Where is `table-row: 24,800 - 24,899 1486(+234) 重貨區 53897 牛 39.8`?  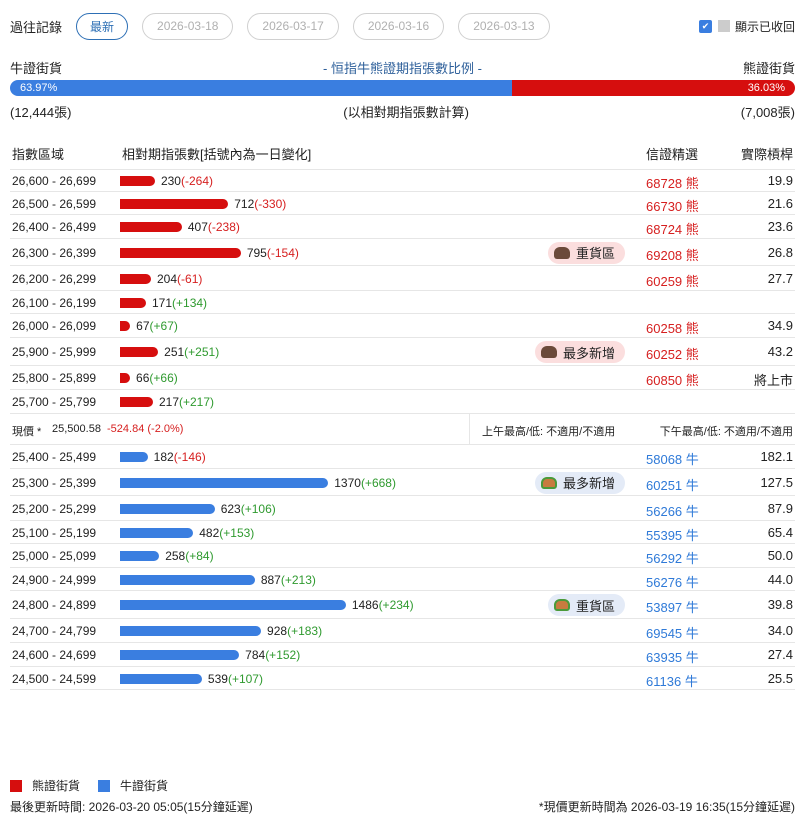
table-row: 24,800 - 24,899 1486(+234) 重貨區 53897 牛 39.8 is located at coordinates (402, 605).